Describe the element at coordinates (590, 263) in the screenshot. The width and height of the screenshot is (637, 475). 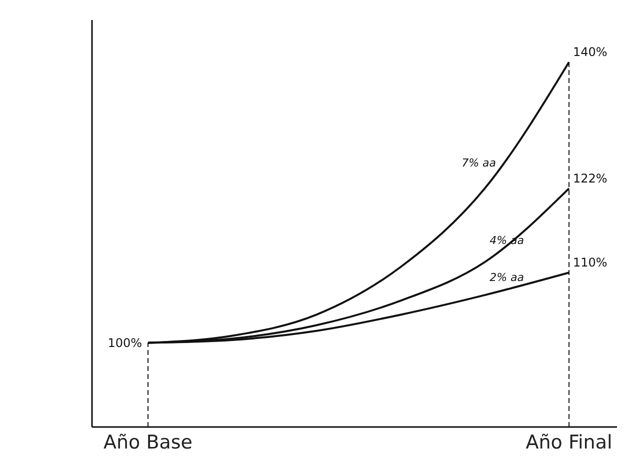
I see `data-label: 110%` at that location.